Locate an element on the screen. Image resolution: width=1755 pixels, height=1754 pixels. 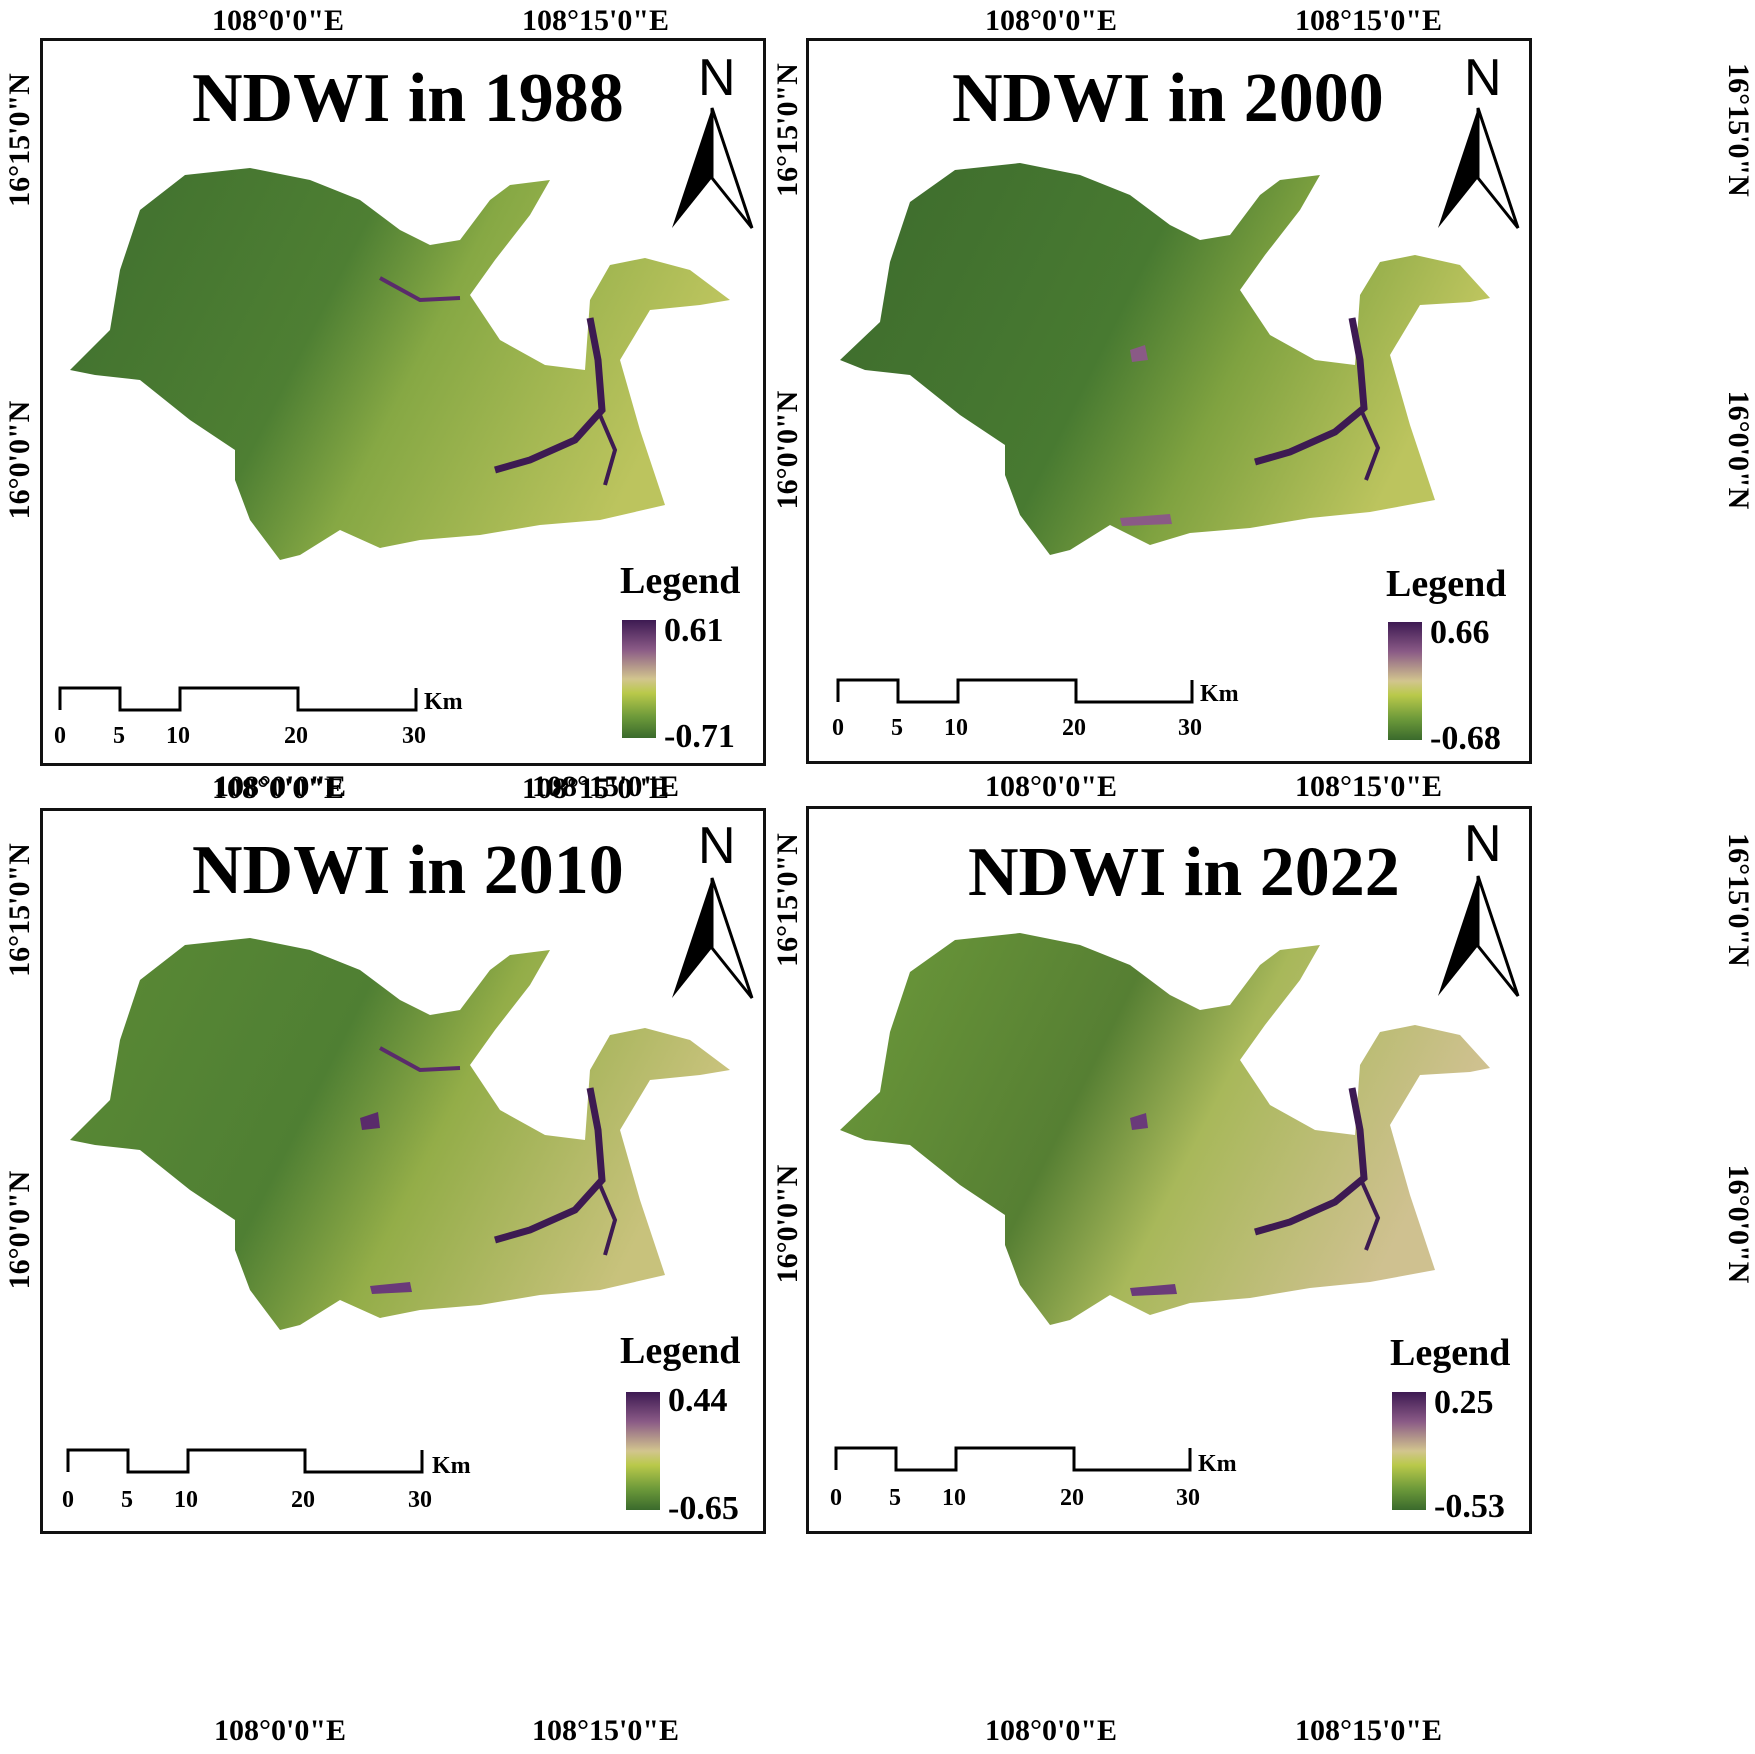
map-title: NDWI in 2010 is located at coordinates (408, 870).